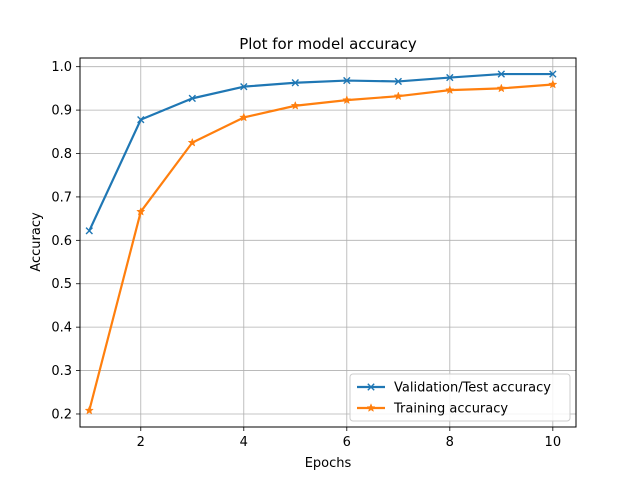 Image resolution: width=640 pixels, height=480 pixels. I want to click on x-axis-label: Epochs, so click(328, 463).